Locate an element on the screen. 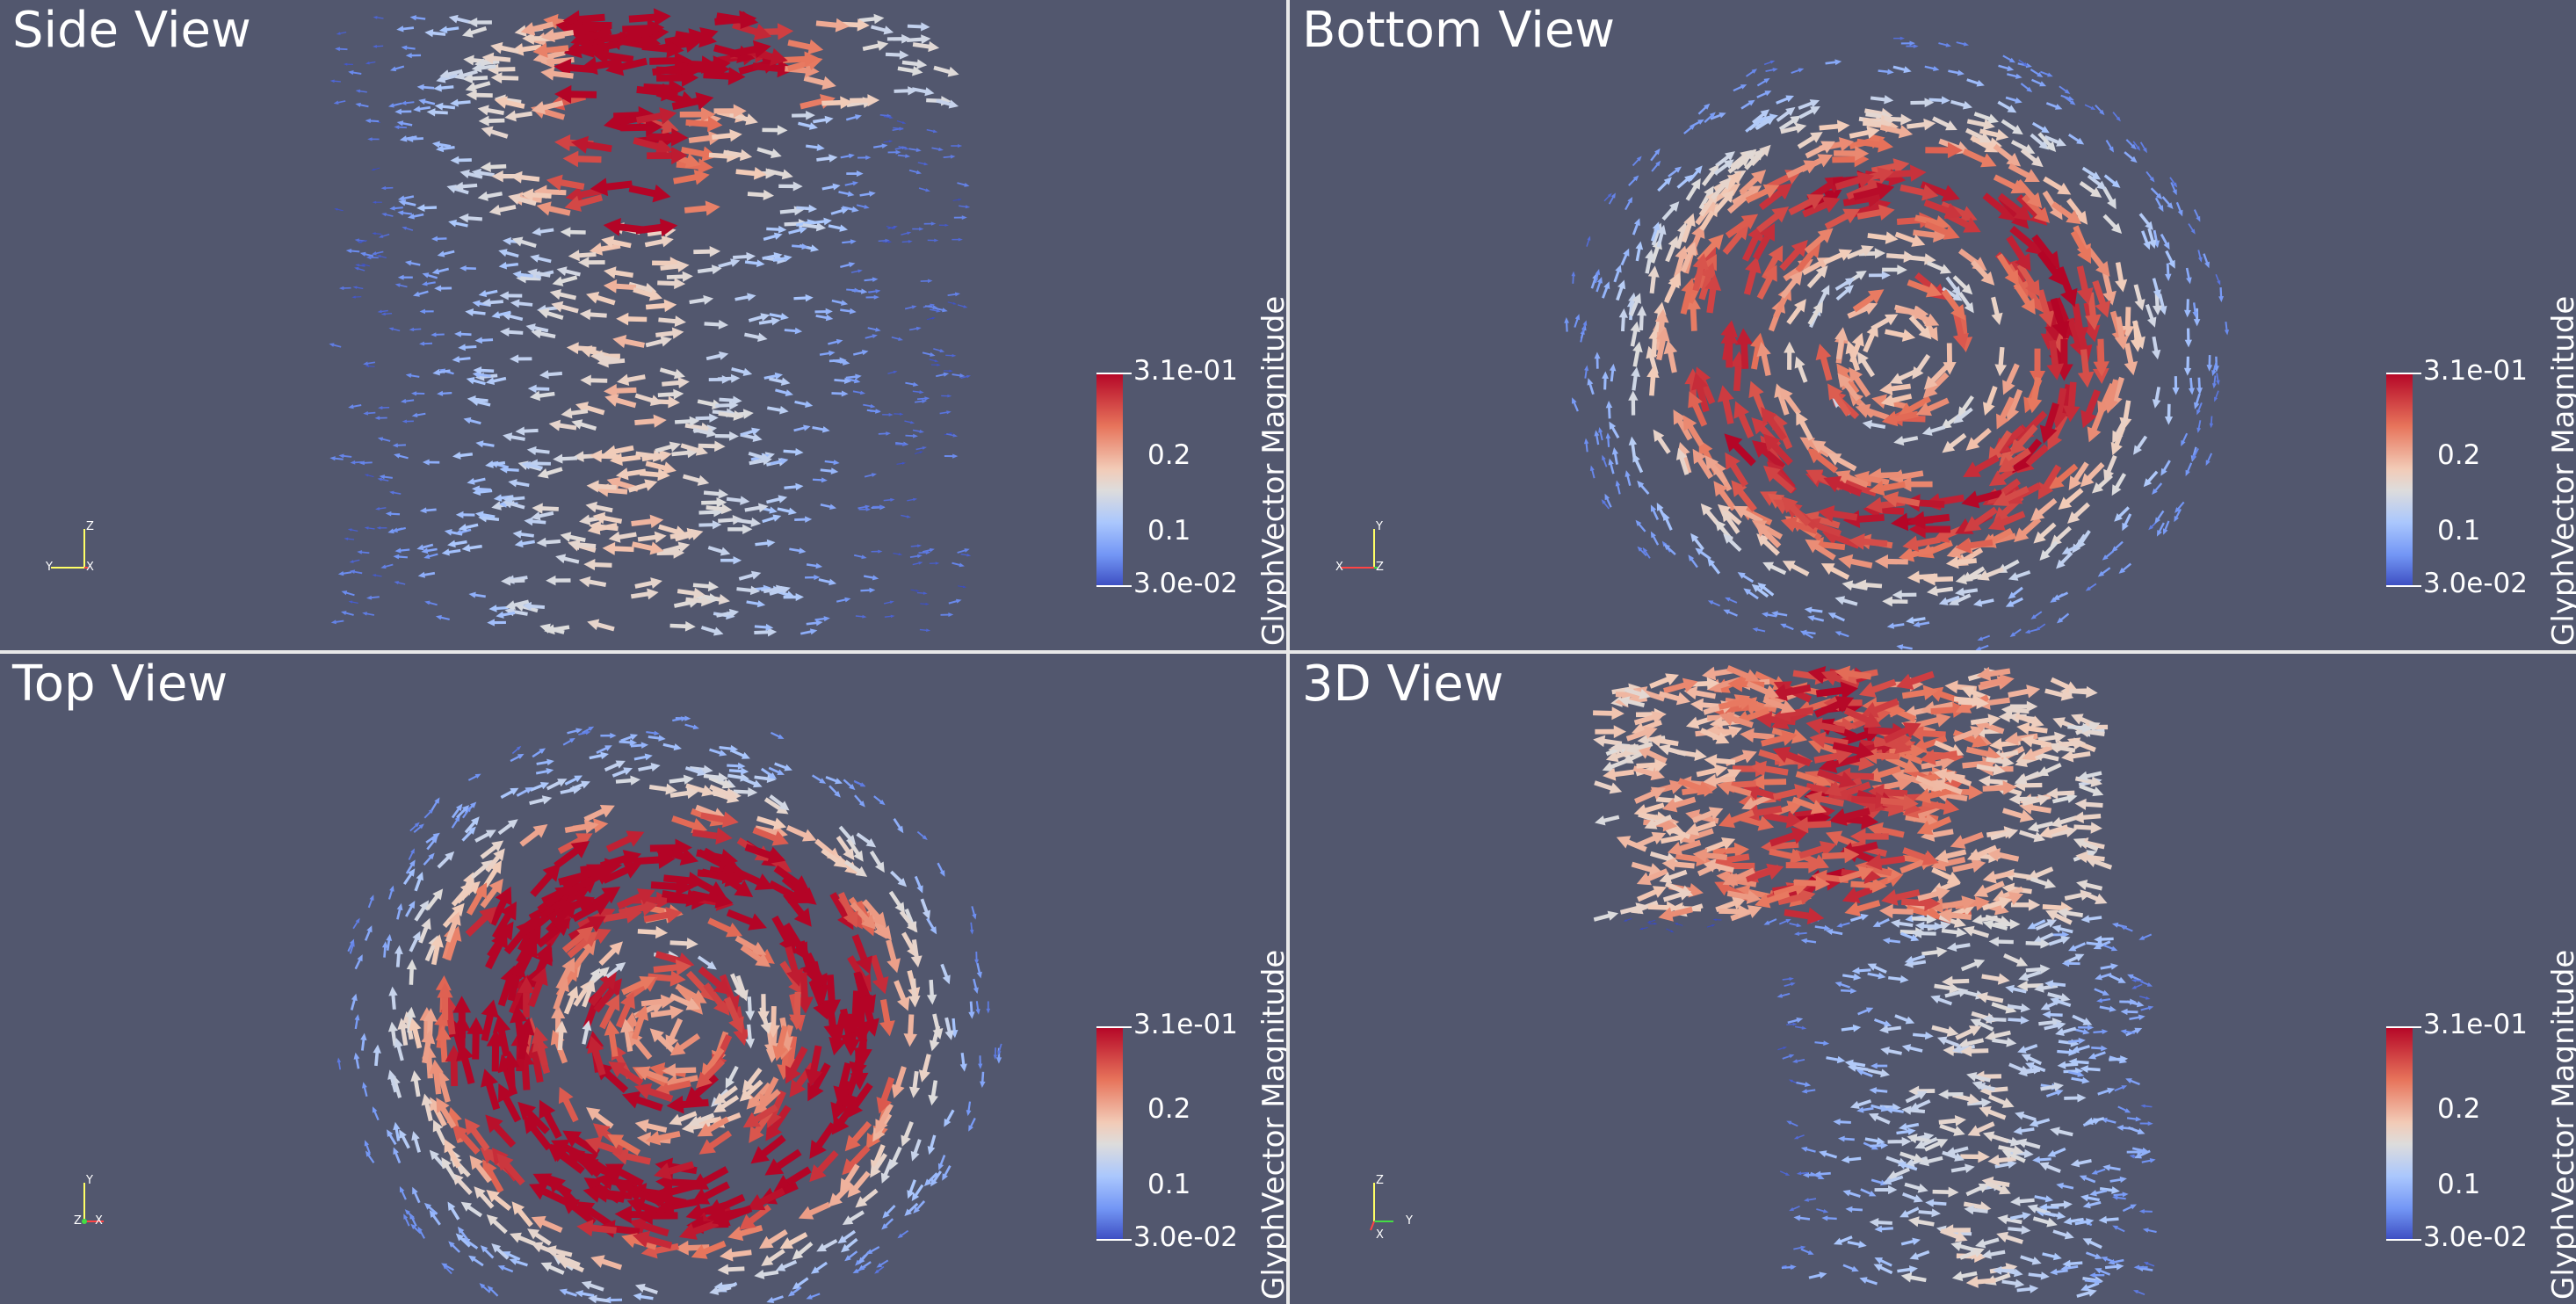  axis-left-label: X is located at coordinates (1339, 568).